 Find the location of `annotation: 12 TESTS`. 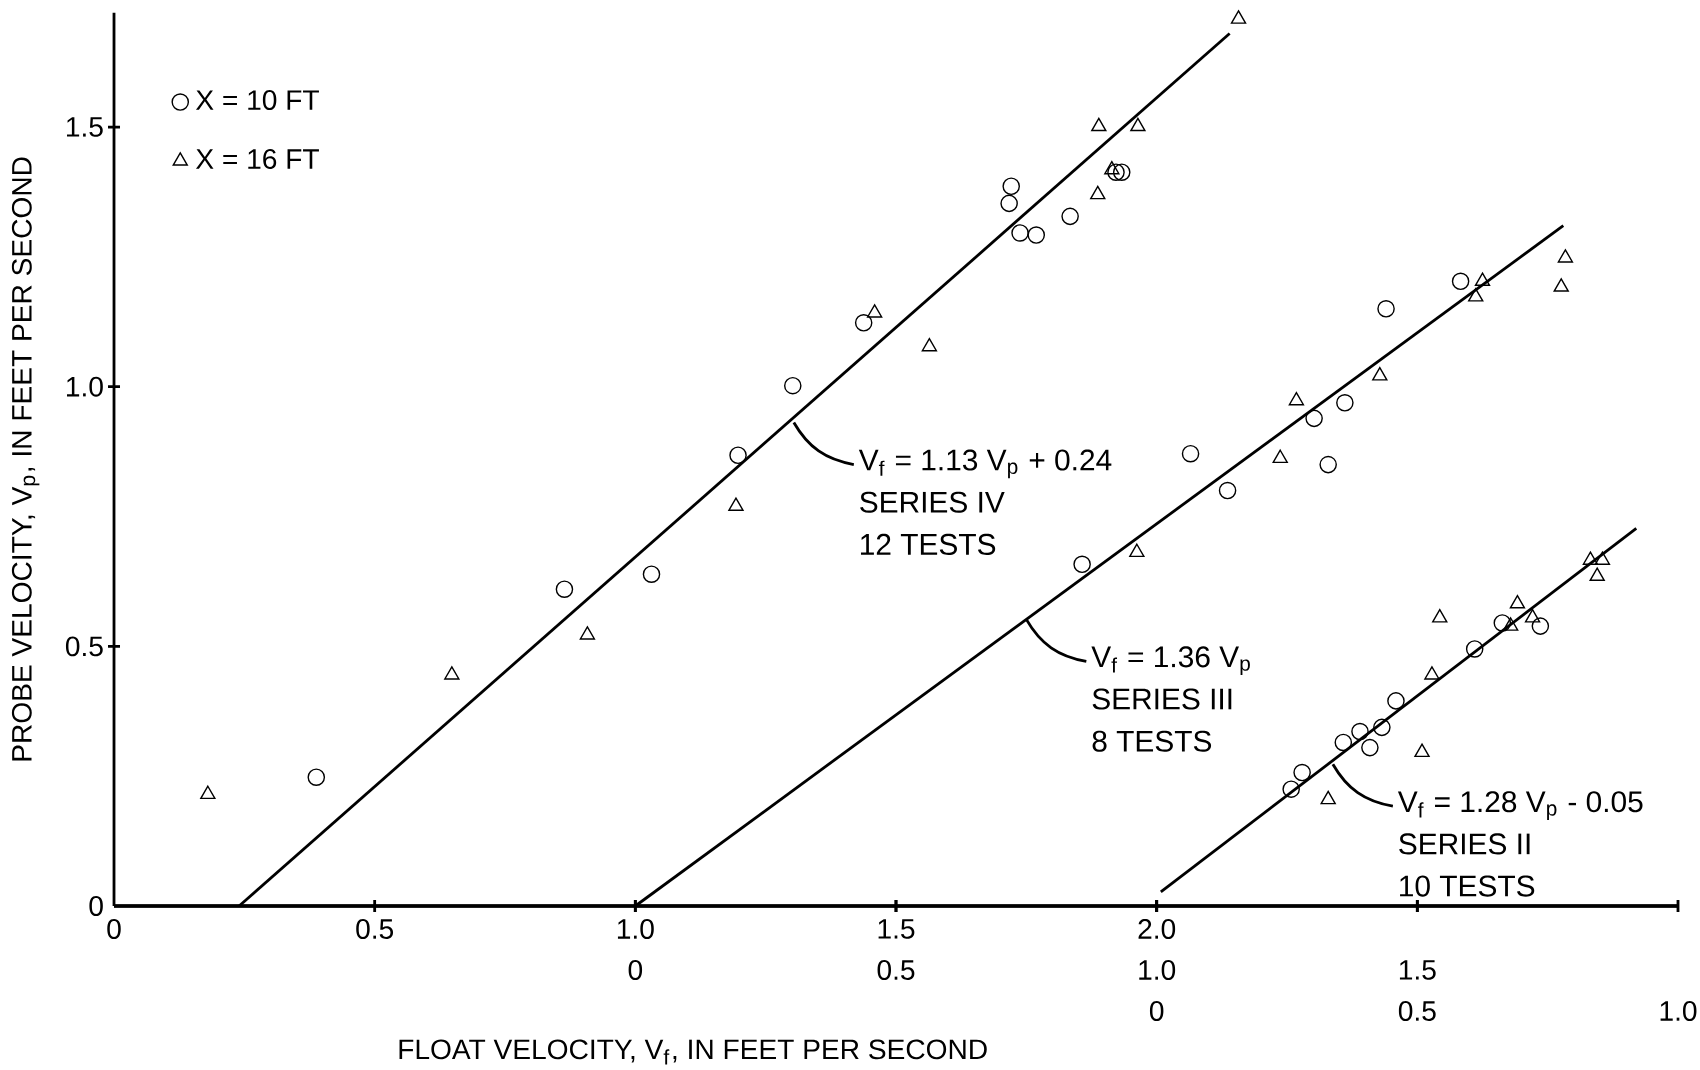

annotation: 12 TESTS is located at coordinates (928, 544).